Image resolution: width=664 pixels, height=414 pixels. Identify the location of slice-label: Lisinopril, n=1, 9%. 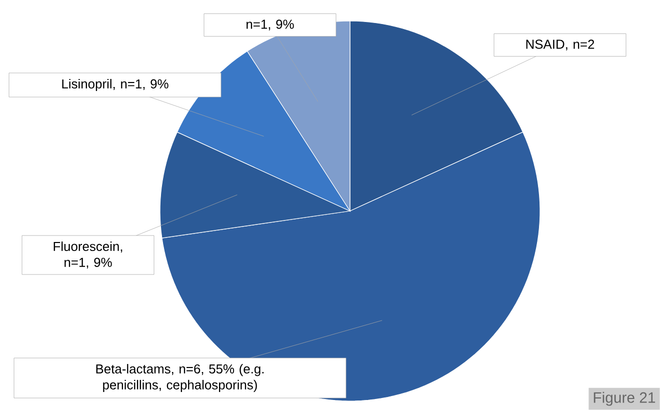
(115, 85).